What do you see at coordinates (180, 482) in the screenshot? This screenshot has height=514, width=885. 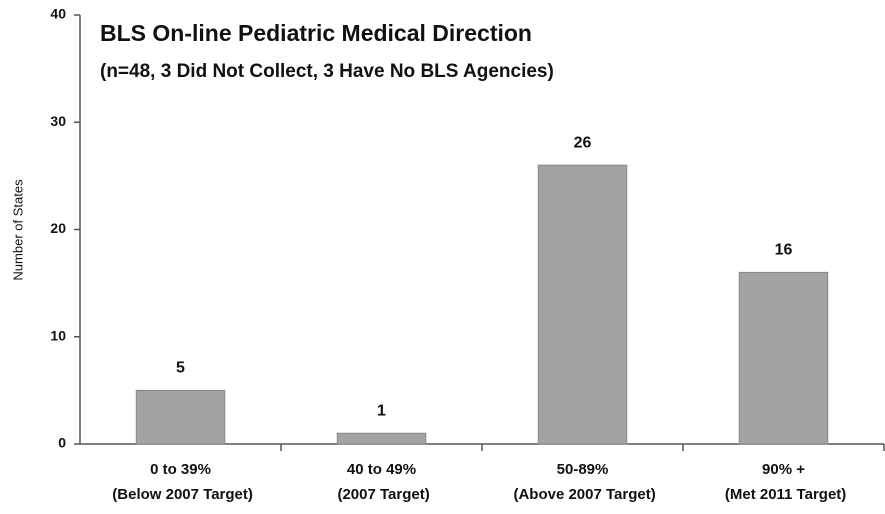 I see `x-tick-label: 0 to 39% (Below 2007 Target)` at bounding box center [180, 482].